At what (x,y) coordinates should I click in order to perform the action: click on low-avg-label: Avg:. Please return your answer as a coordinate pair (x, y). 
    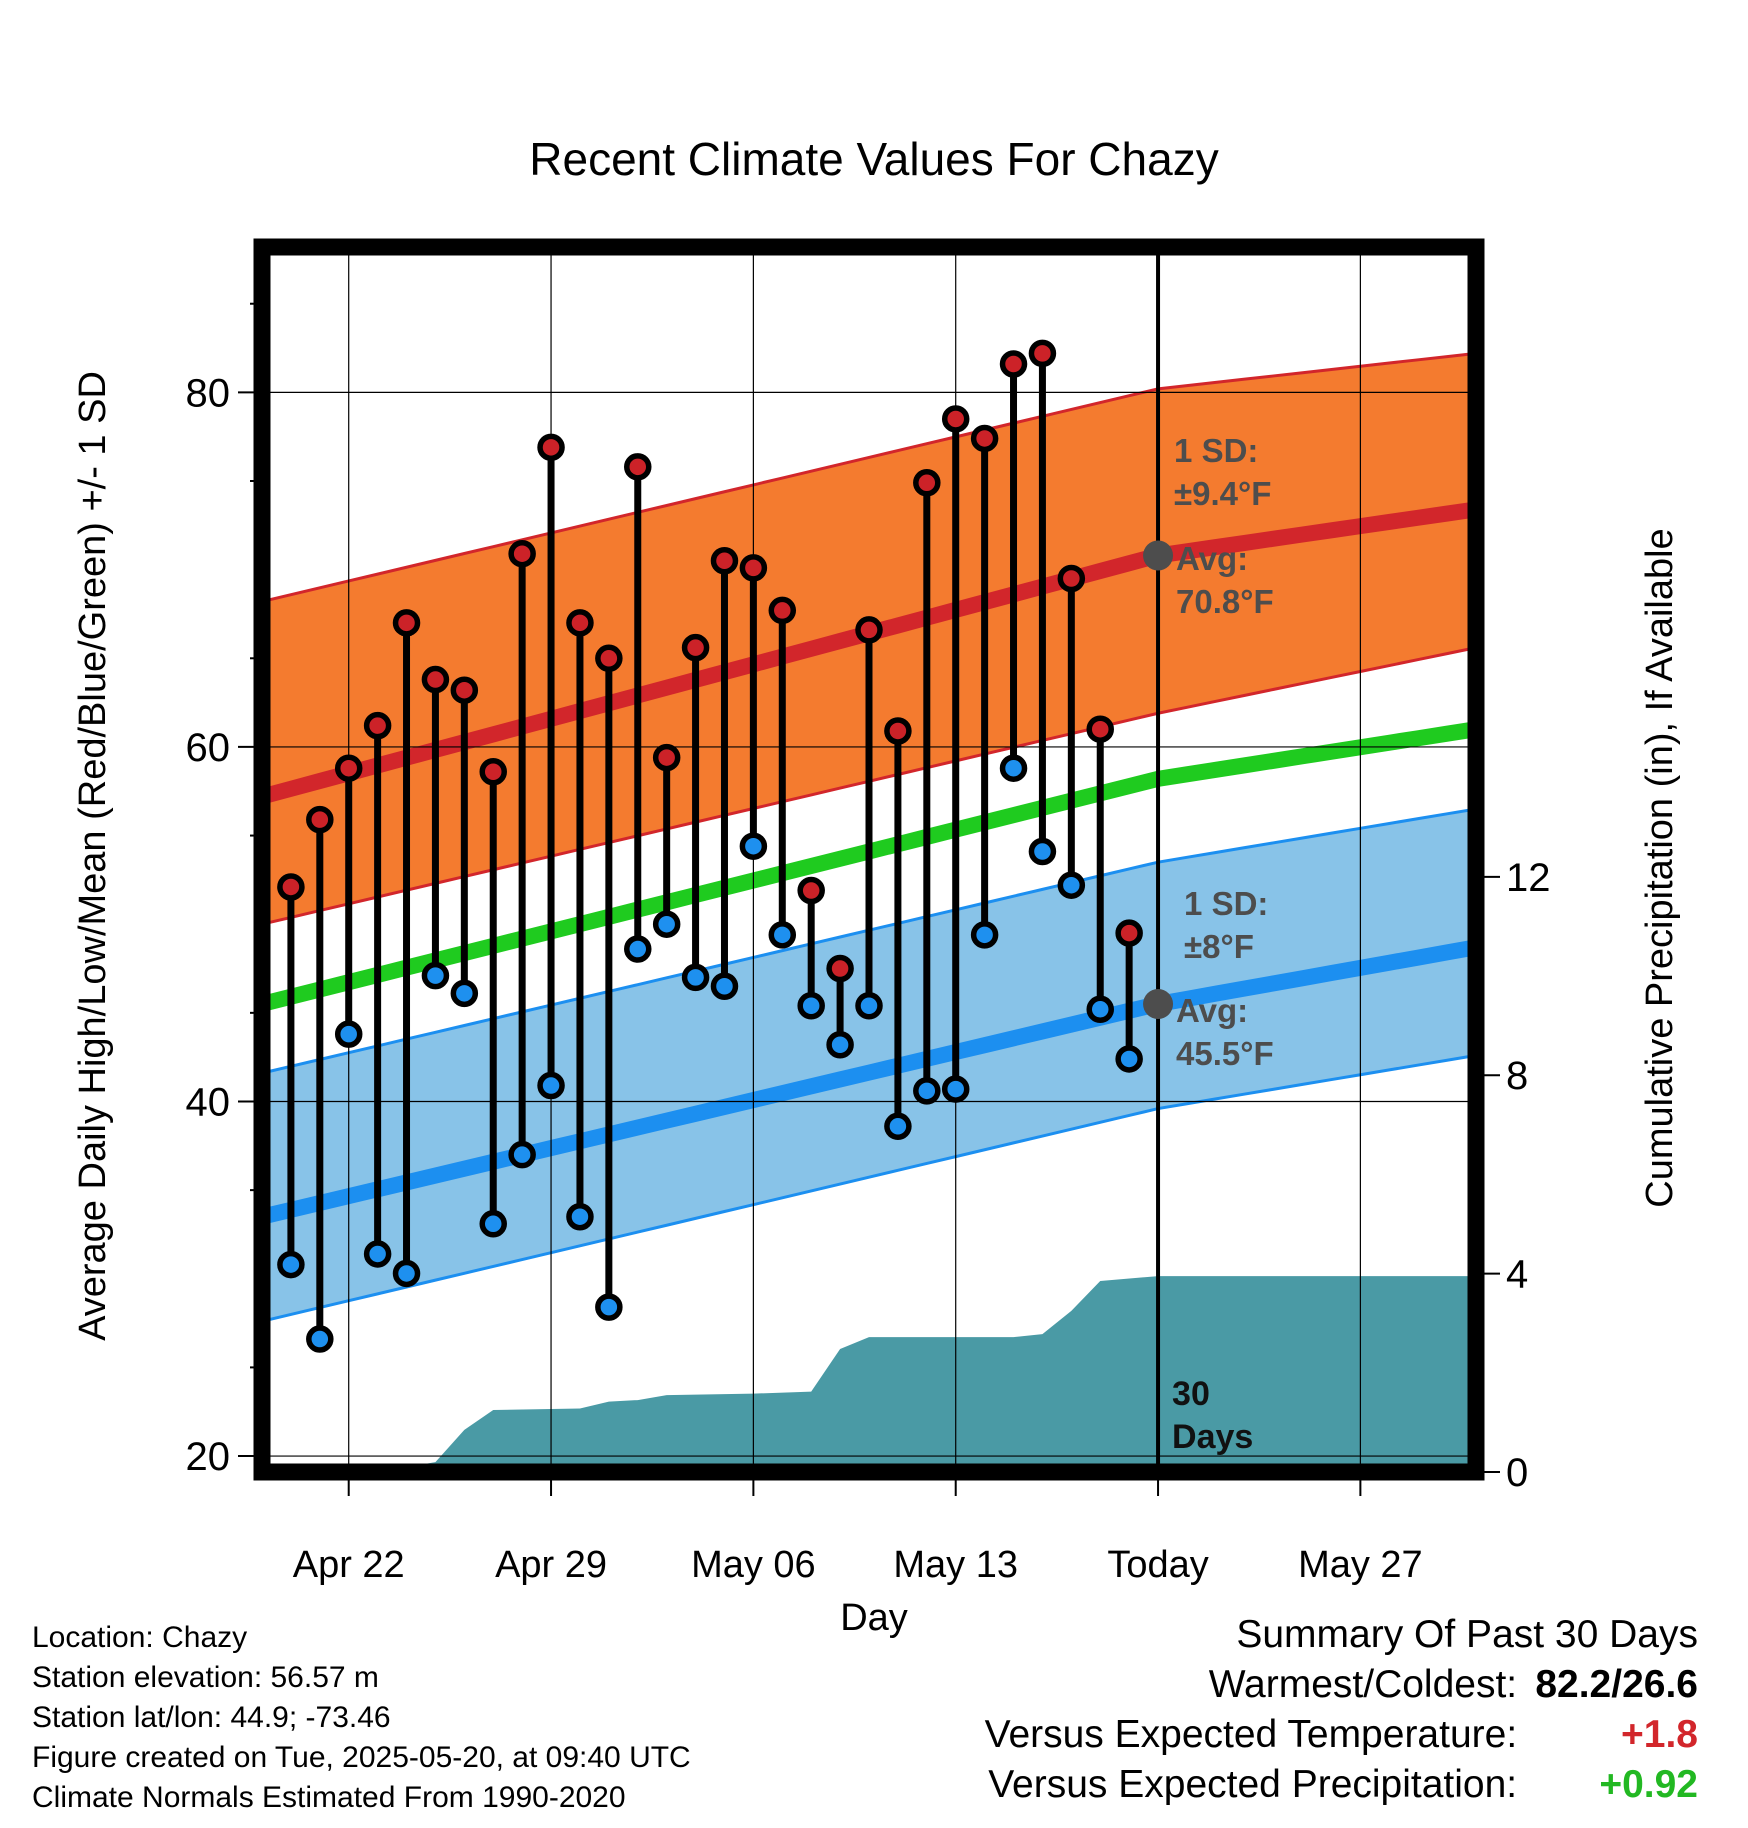
    Looking at the image, I should click on (1212, 1010).